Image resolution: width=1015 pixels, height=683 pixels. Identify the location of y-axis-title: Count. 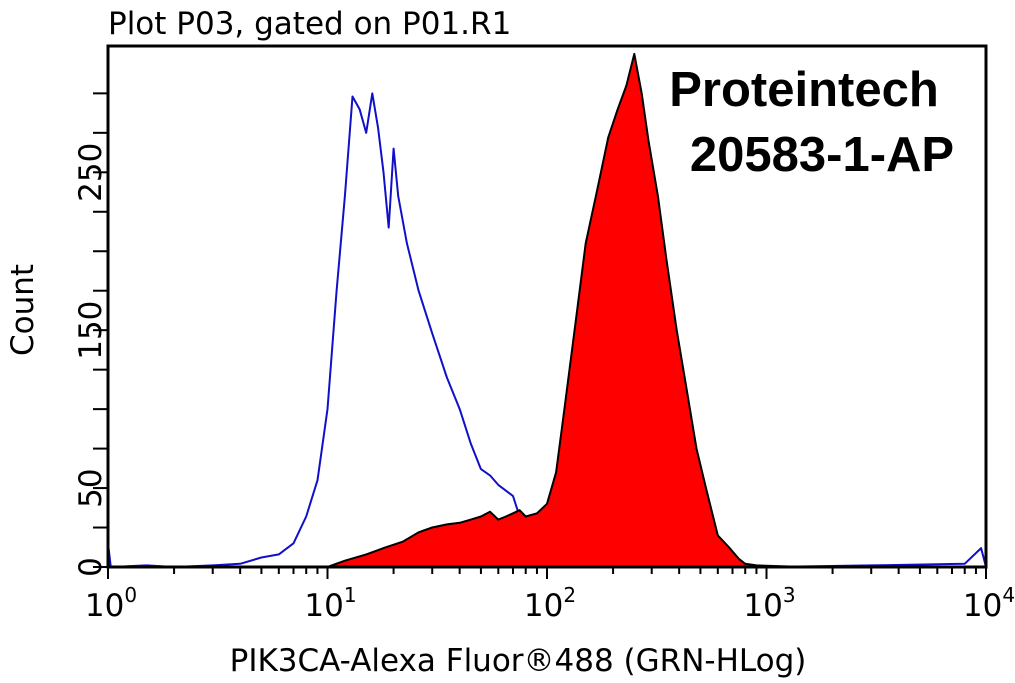
(23, 310).